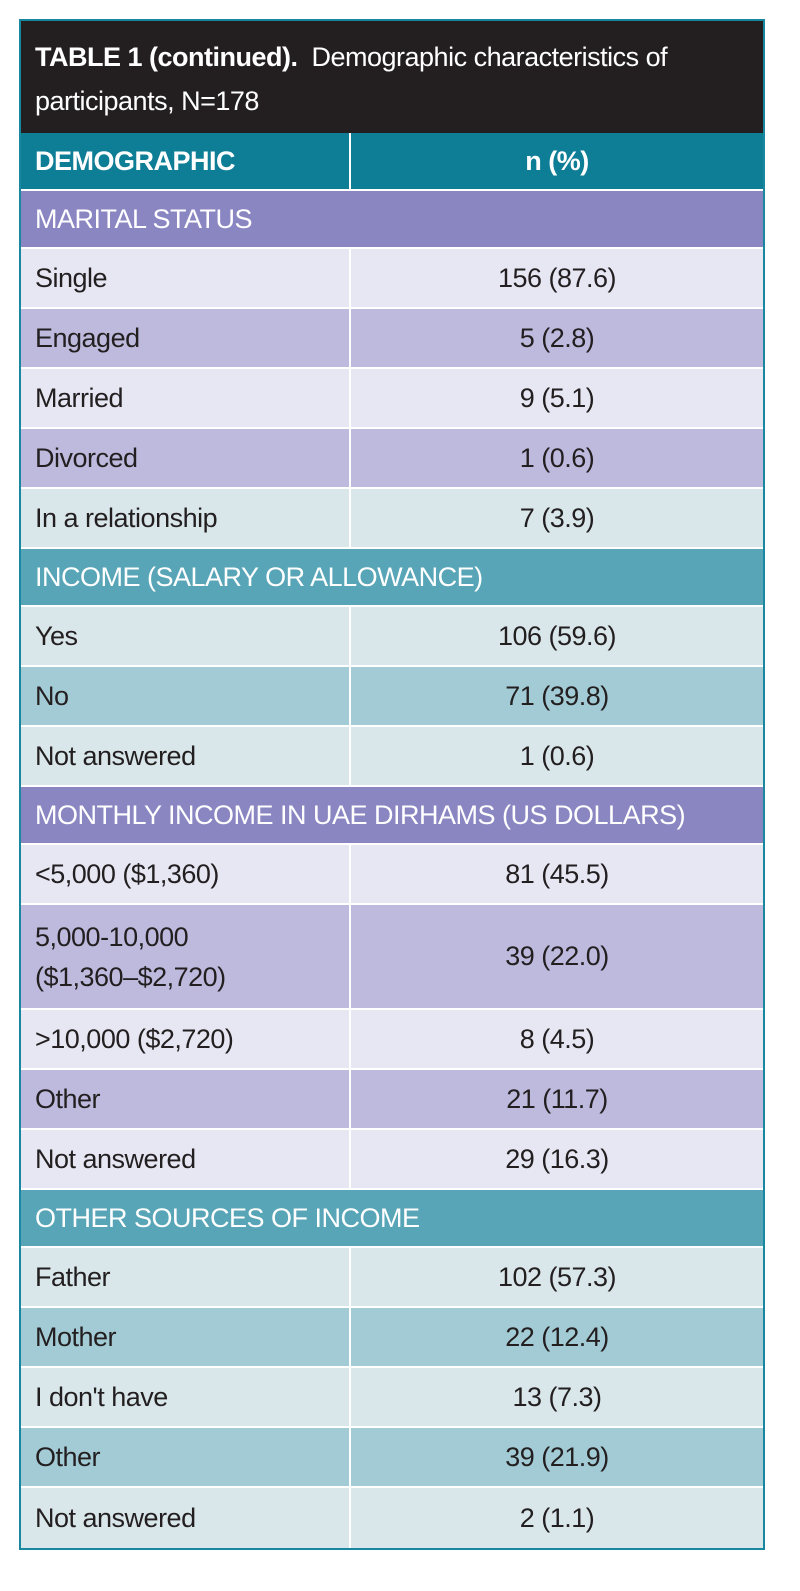  I want to click on table-row: Father 102 (57.3), so click(392, 1278).